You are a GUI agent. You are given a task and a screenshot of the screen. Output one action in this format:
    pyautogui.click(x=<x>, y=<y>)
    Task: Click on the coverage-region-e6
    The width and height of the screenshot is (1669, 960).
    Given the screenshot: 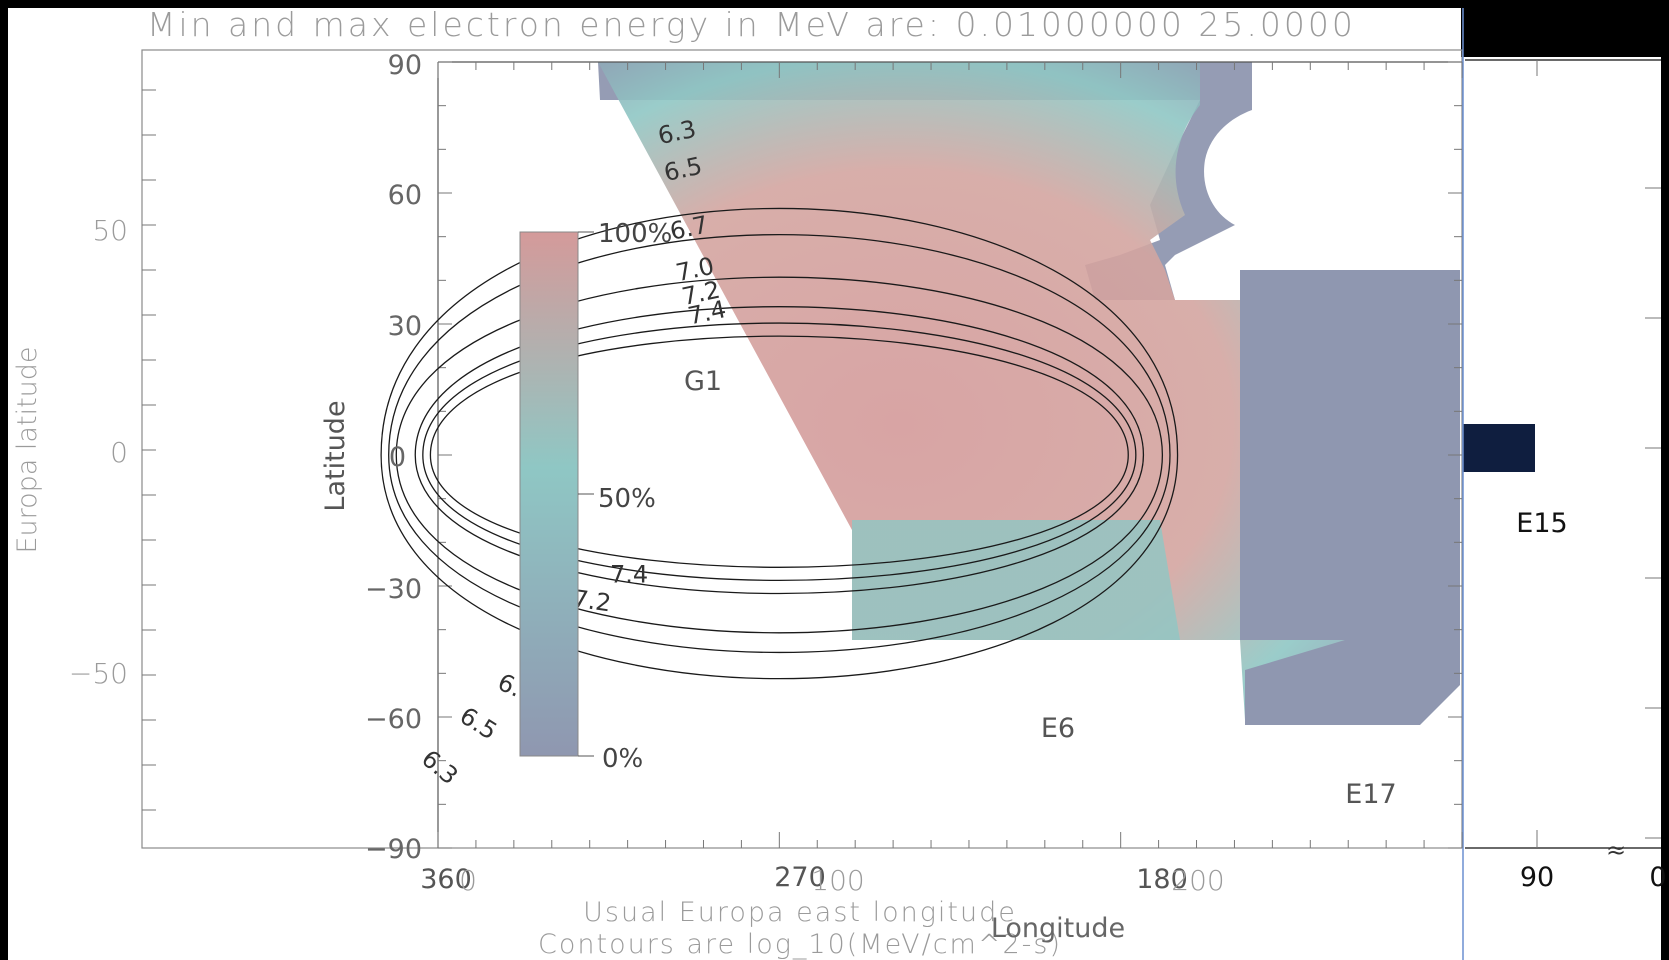 What is the action you would take?
    pyautogui.click(x=1016, y=580)
    